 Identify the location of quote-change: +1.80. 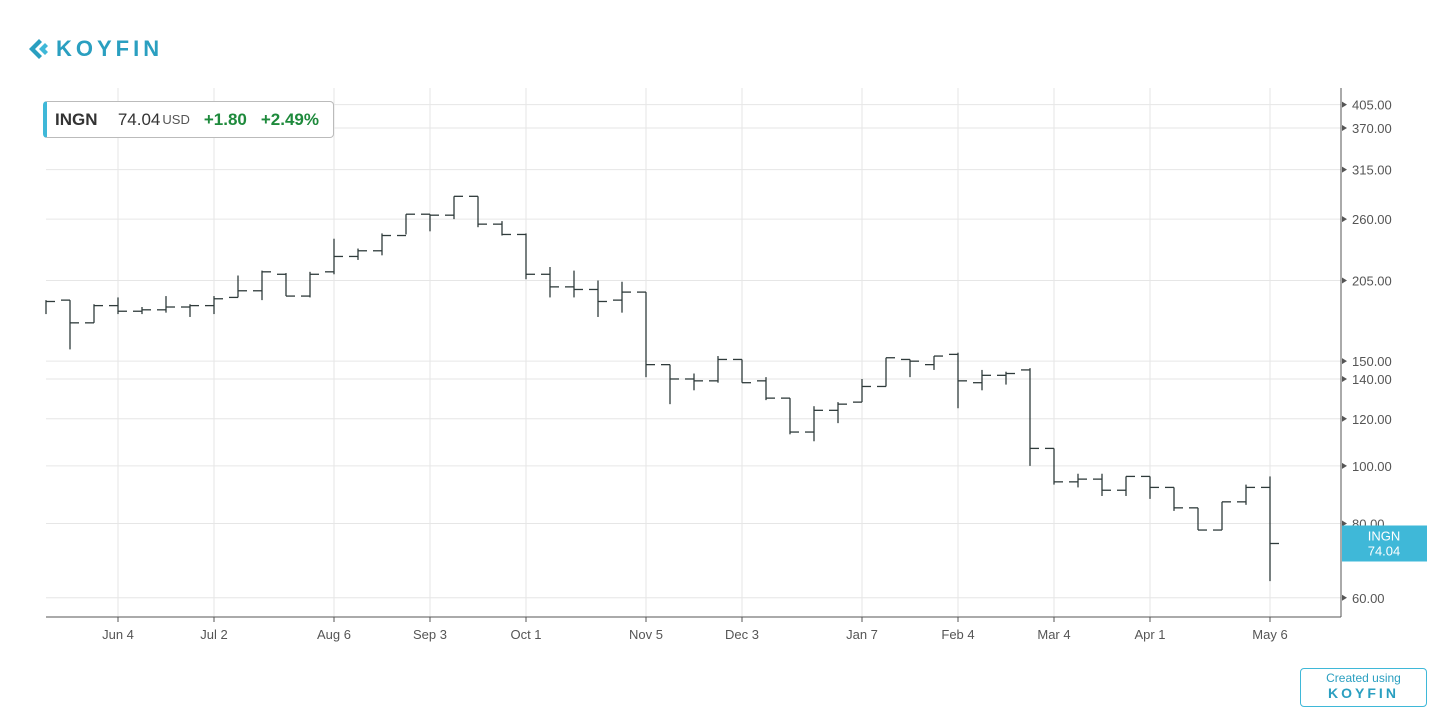
(225, 119).